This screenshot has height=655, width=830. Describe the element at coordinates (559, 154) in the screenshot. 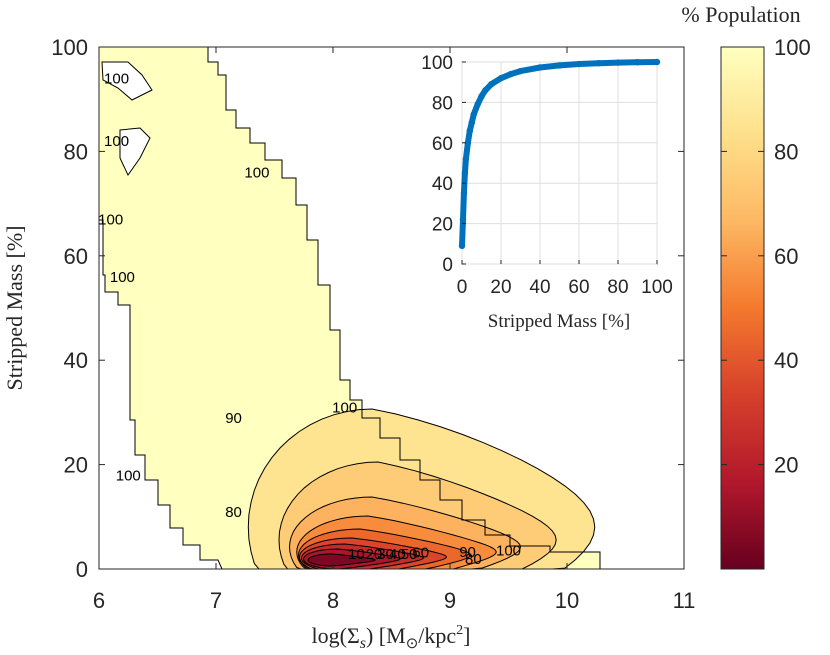

I see `inset-series` at that location.